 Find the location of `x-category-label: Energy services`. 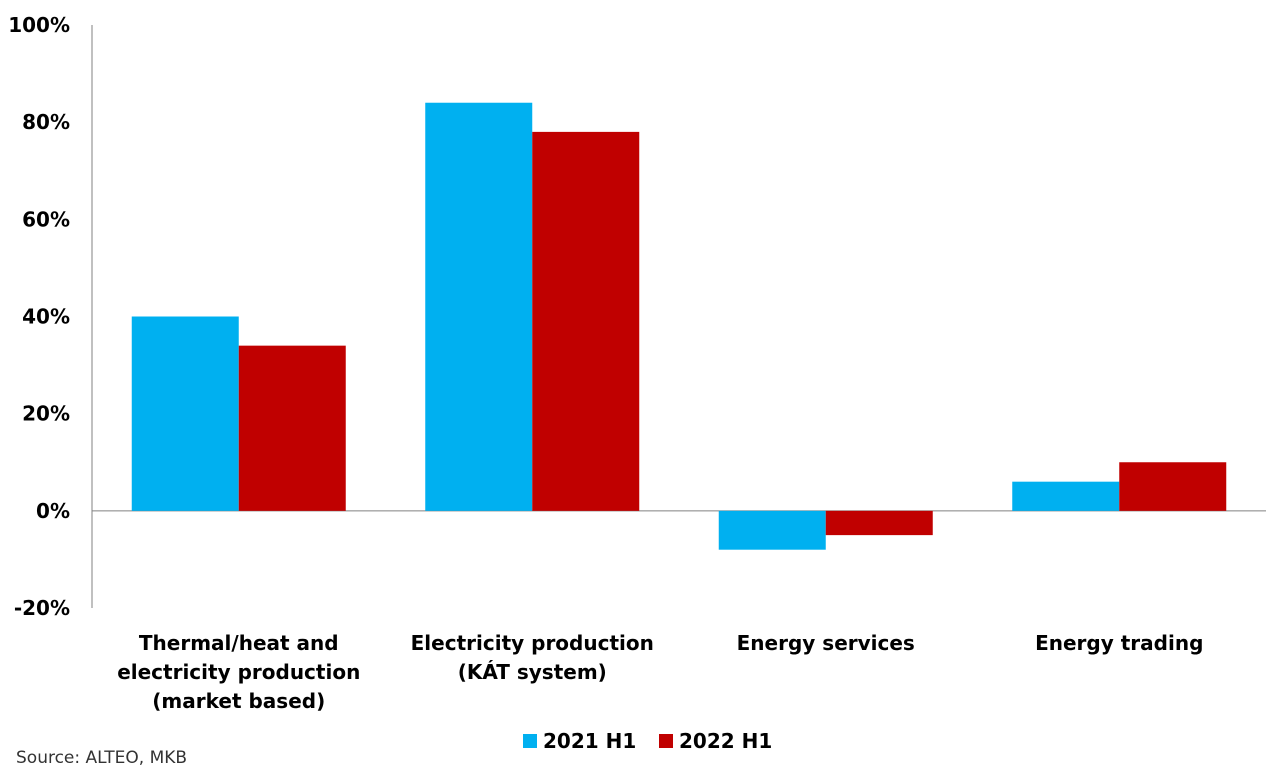

x-category-label: Energy services is located at coordinates (826, 643).